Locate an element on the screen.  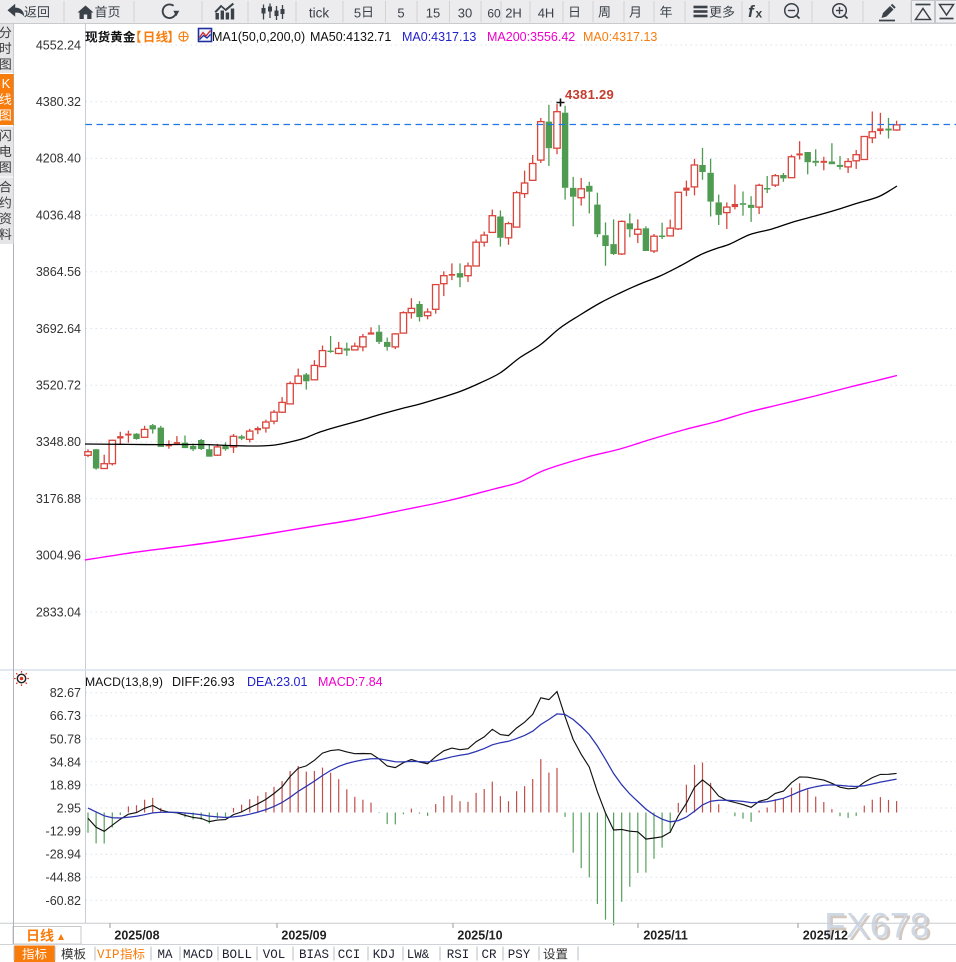
svg-text: 2833.04 is located at coordinates (58, 612).